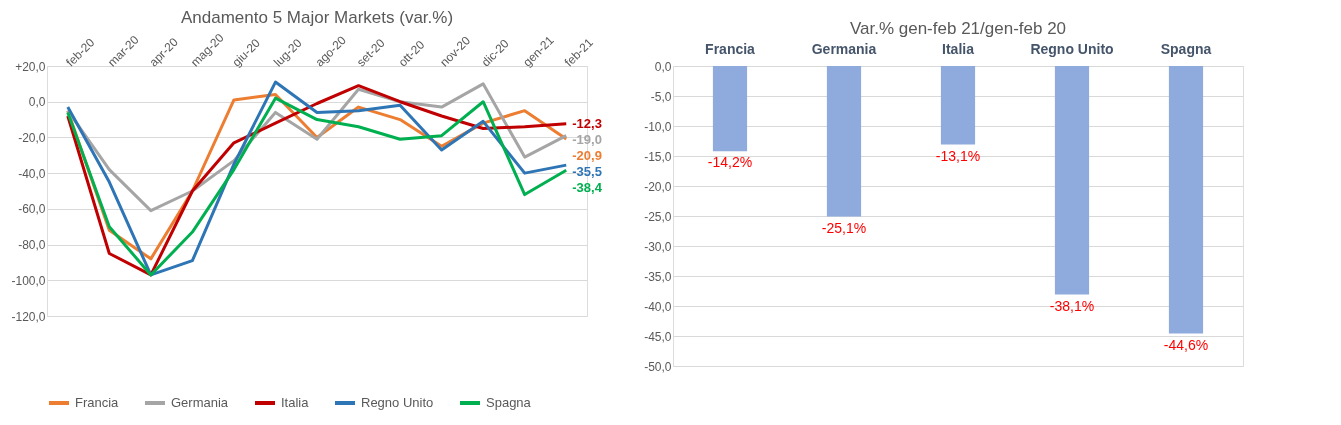 The height and width of the screenshot is (425, 1341). What do you see at coordinates (97, 402) in the screenshot?
I see `legend-label: Francia` at bounding box center [97, 402].